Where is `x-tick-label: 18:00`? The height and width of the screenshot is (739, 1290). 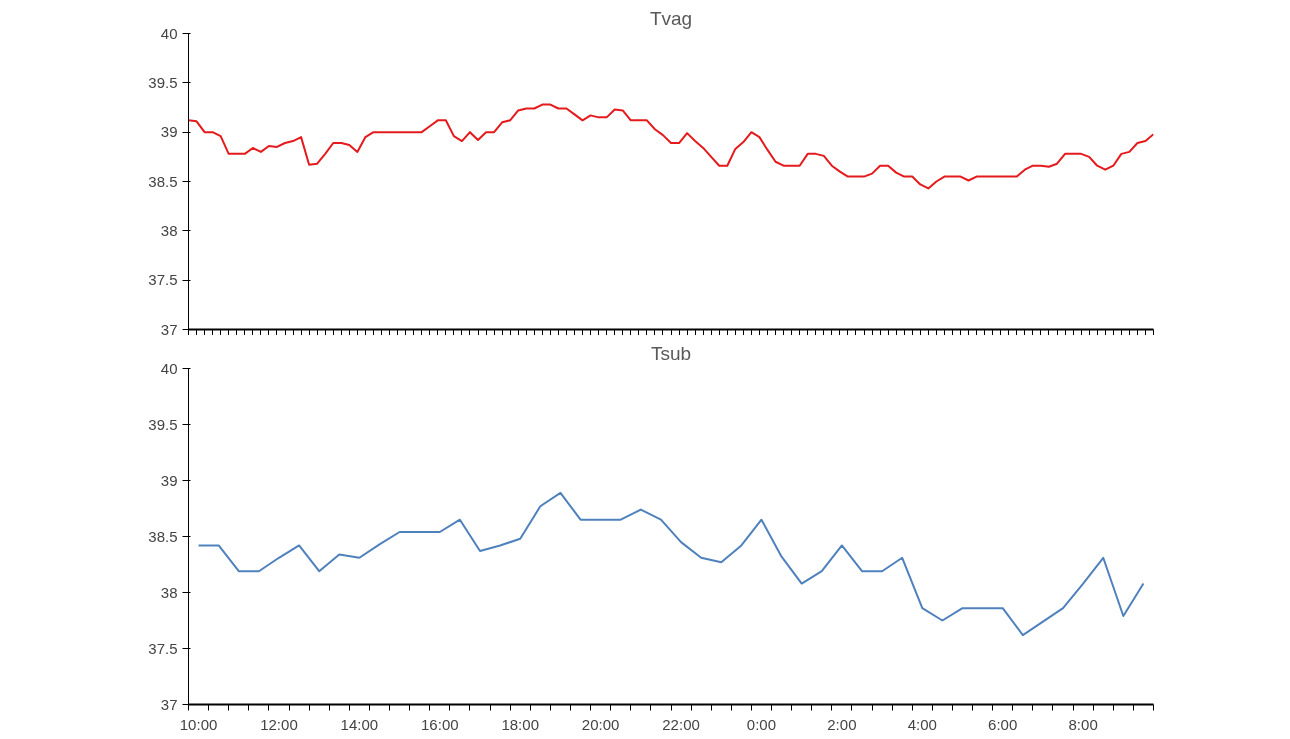
x-tick-label: 18:00 is located at coordinates (520, 724).